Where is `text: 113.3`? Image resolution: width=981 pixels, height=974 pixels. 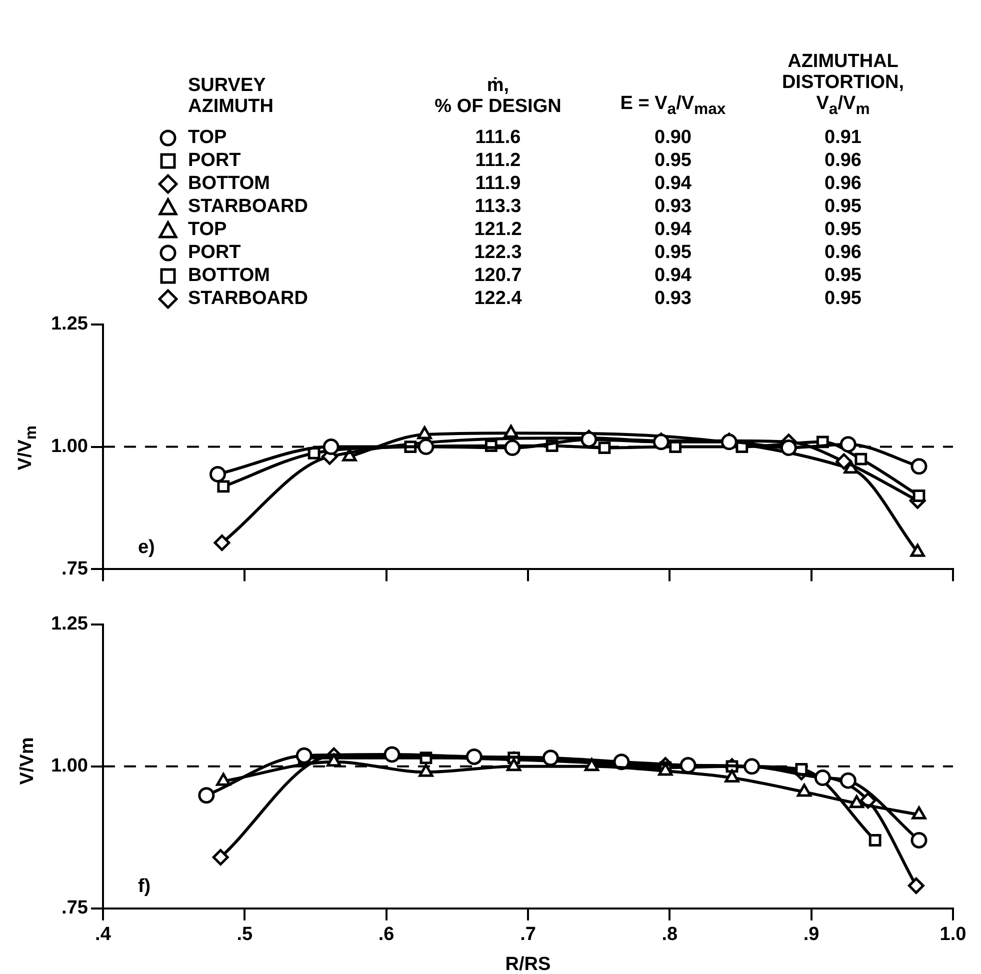 text: 113.3 is located at coordinates (498, 207).